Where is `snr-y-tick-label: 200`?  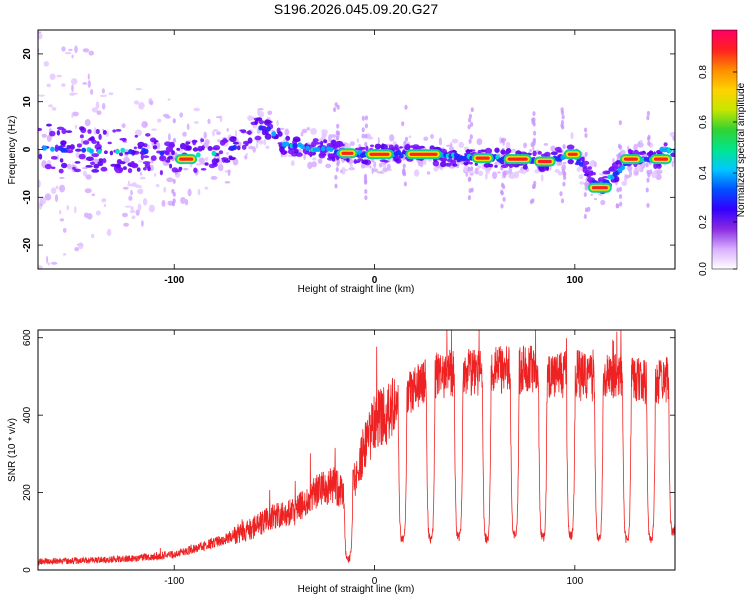 snr-y-tick-label: 200 is located at coordinates (27, 492).